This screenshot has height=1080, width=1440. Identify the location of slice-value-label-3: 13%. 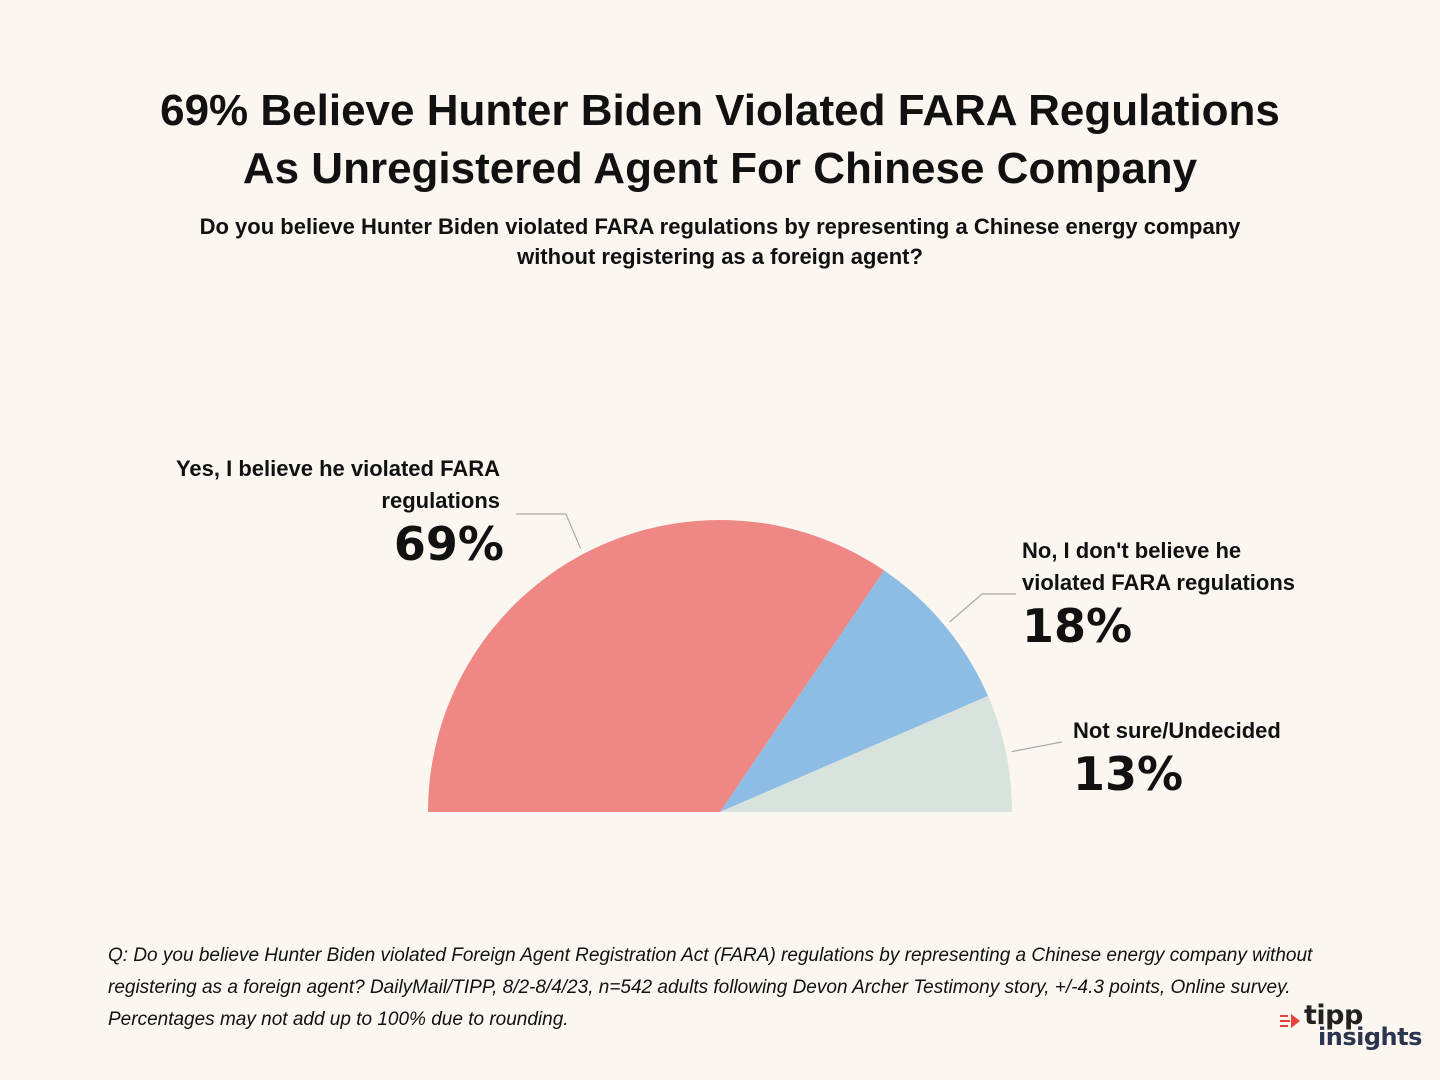
(1128, 774).